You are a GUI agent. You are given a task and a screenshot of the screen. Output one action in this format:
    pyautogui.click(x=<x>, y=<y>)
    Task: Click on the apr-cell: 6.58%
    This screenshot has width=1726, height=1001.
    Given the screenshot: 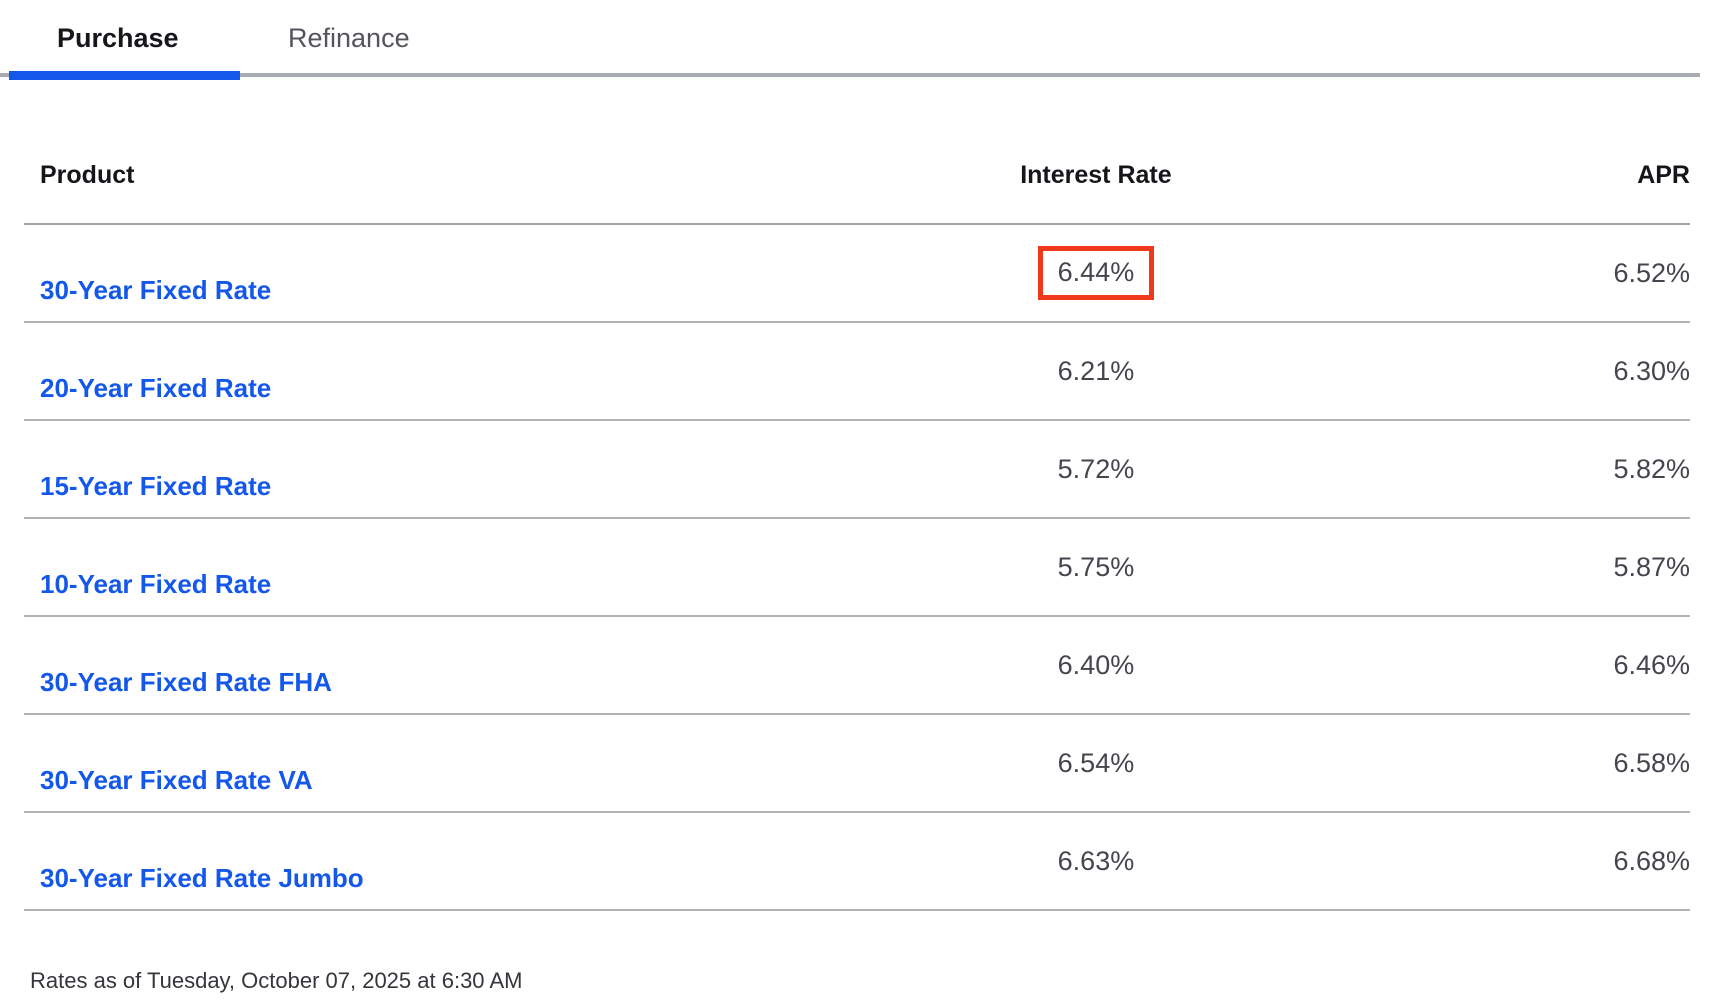 What is the action you would take?
    pyautogui.click(x=1508, y=763)
    